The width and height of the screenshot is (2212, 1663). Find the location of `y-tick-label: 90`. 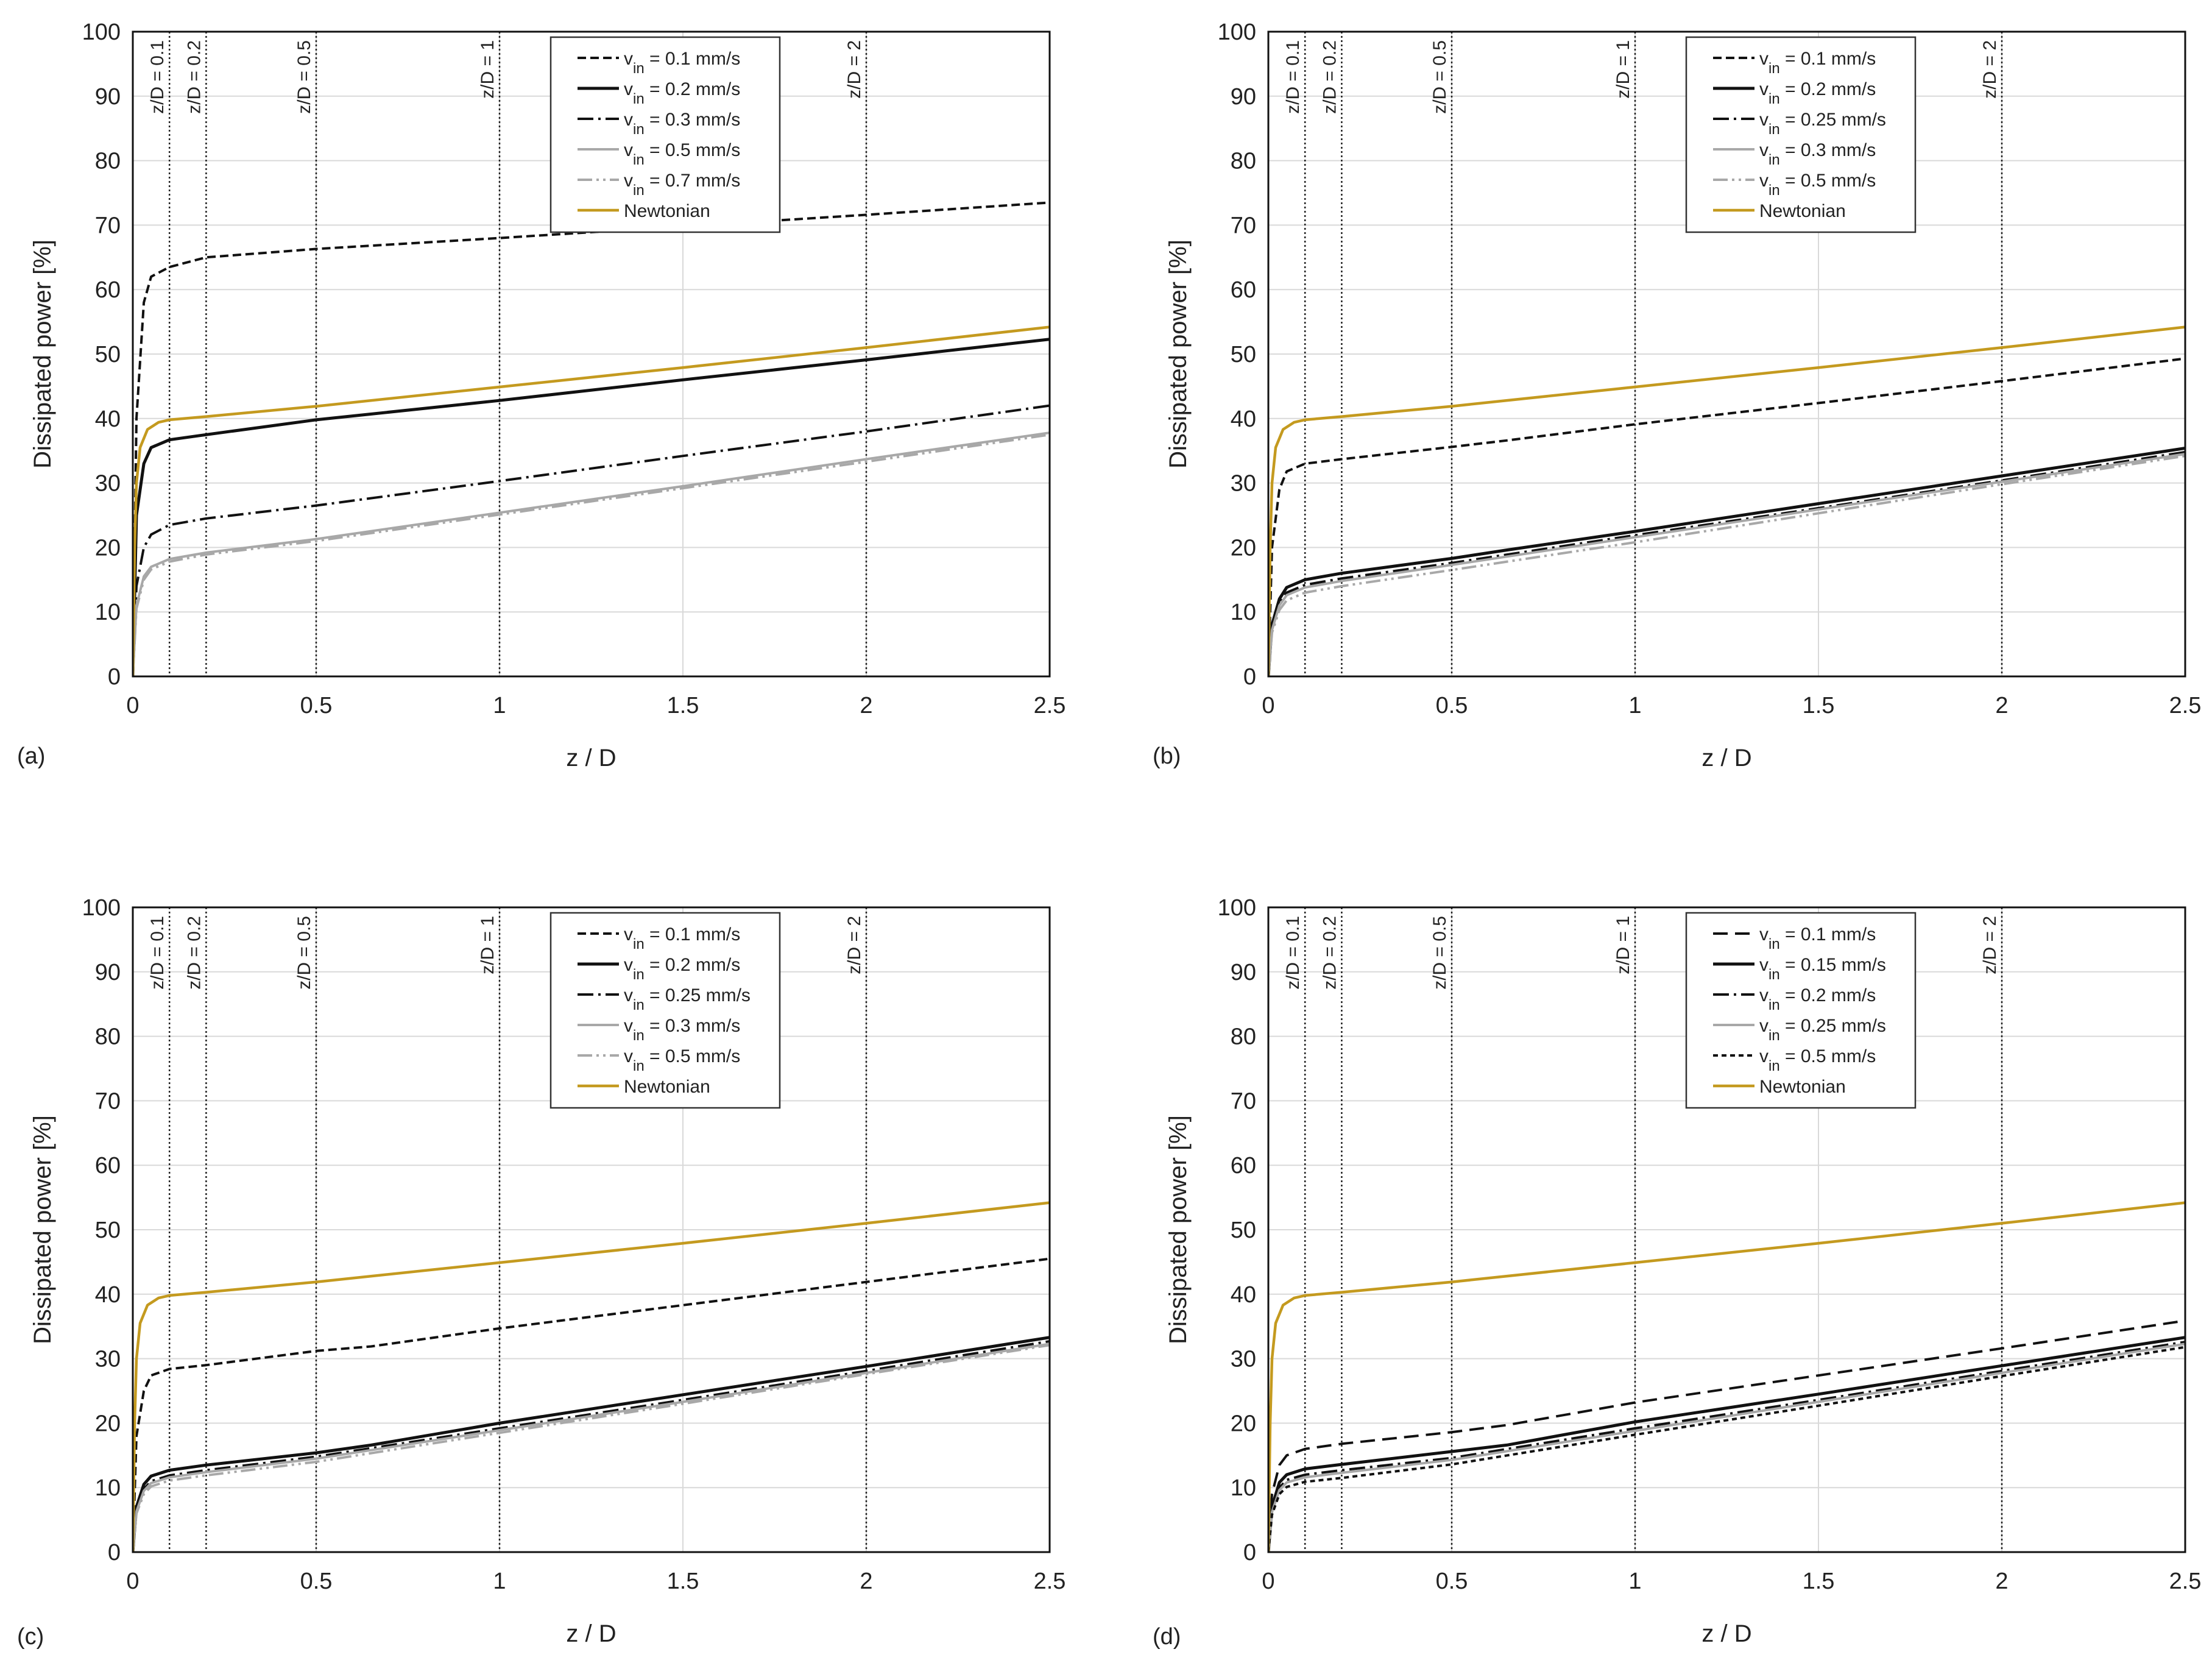

y-tick-label: 90 is located at coordinates (108, 973).